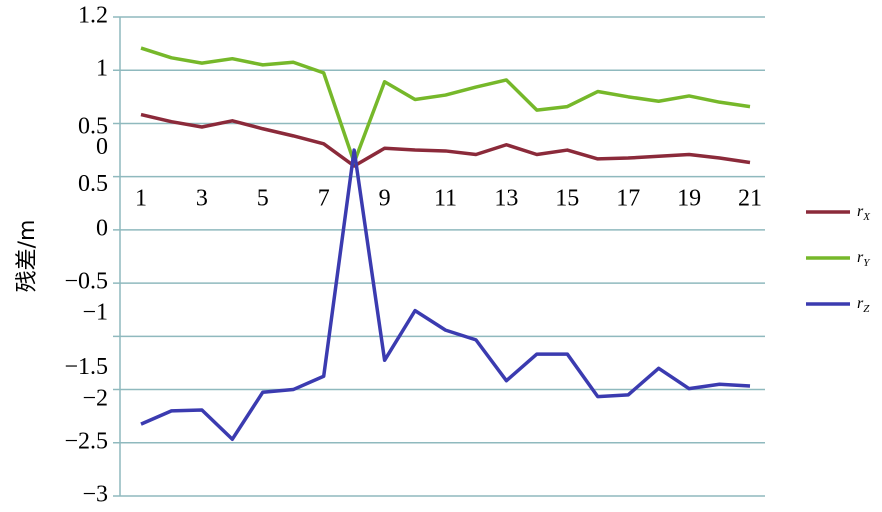 This screenshot has height=512, width=882. What do you see at coordinates (324, 199) in the screenshot?
I see `x-tick-label: 7` at bounding box center [324, 199].